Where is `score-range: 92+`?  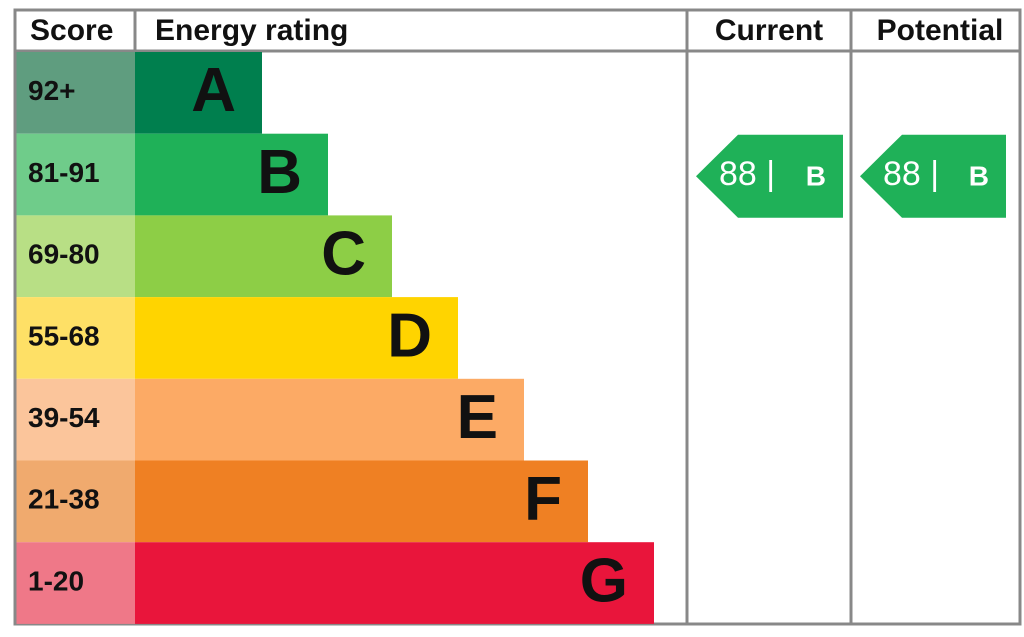 score-range: 92+ is located at coordinates (52, 90).